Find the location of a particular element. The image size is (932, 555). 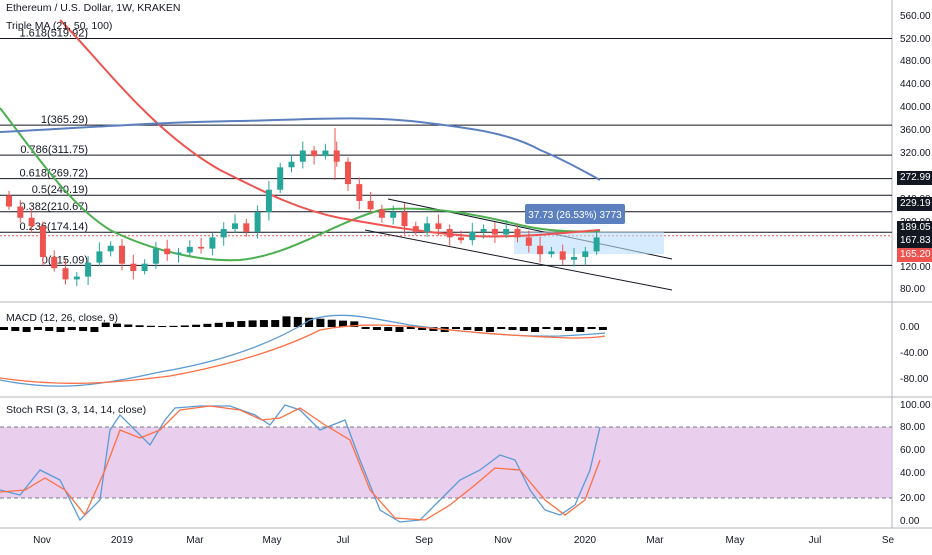

macd-line is located at coordinates (303, 350).